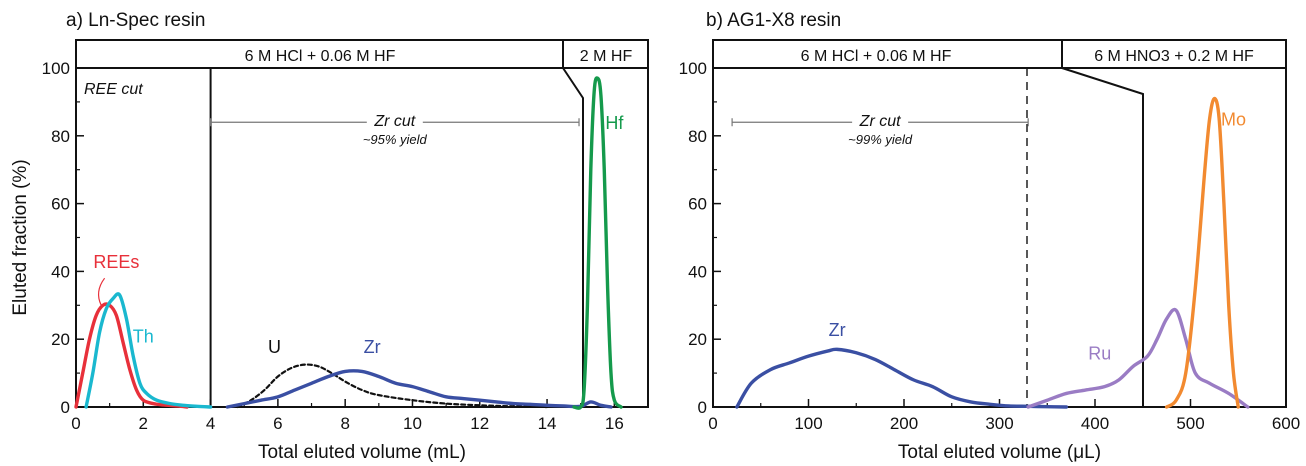 This screenshot has width=1306, height=466. Describe the element at coordinates (131, 355) in the screenshot. I see `series-line-rees` at that location.